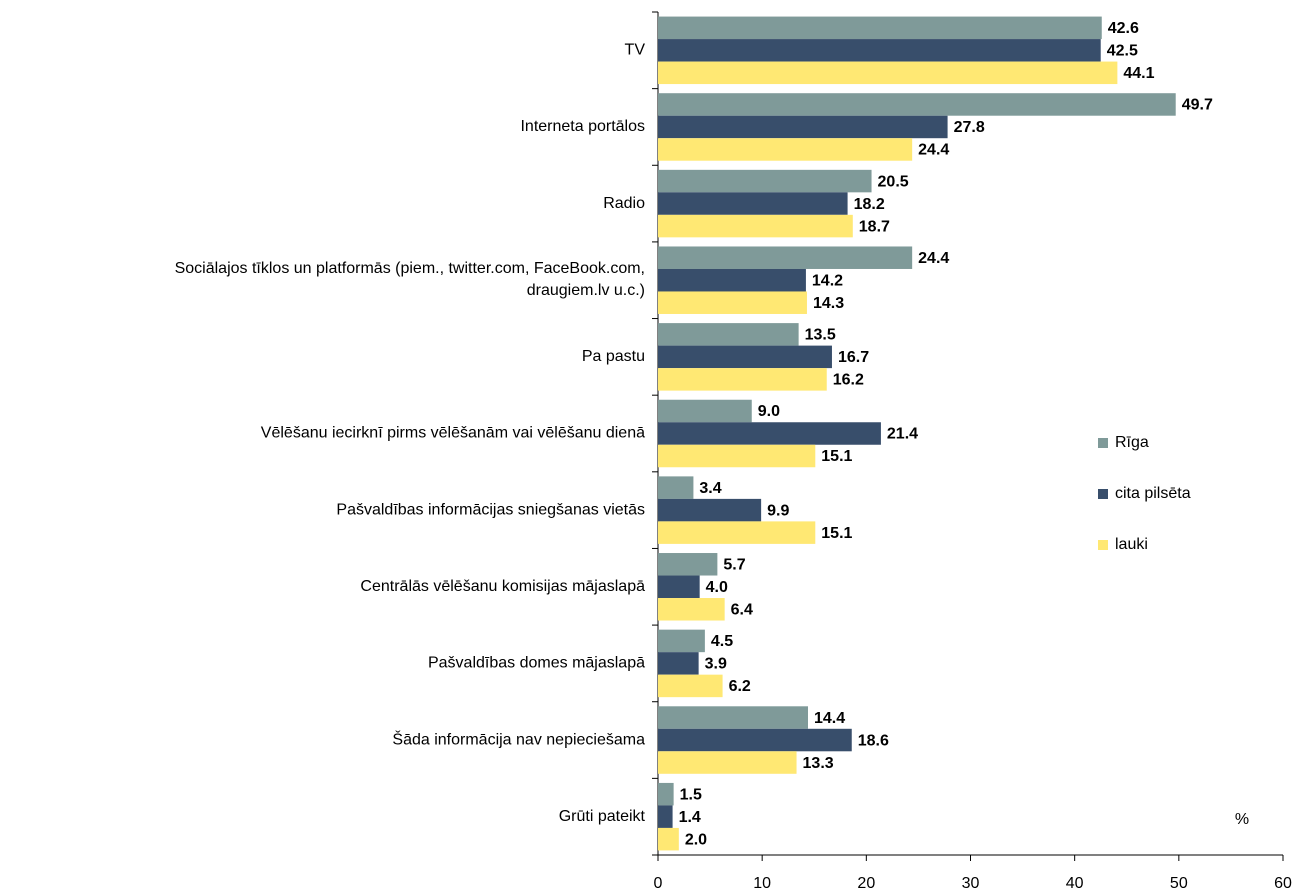 The image size is (1311, 895). What do you see at coordinates (866, 883) in the screenshot?
I see `x-tick-label: 20` at bounding box center [866, 883].